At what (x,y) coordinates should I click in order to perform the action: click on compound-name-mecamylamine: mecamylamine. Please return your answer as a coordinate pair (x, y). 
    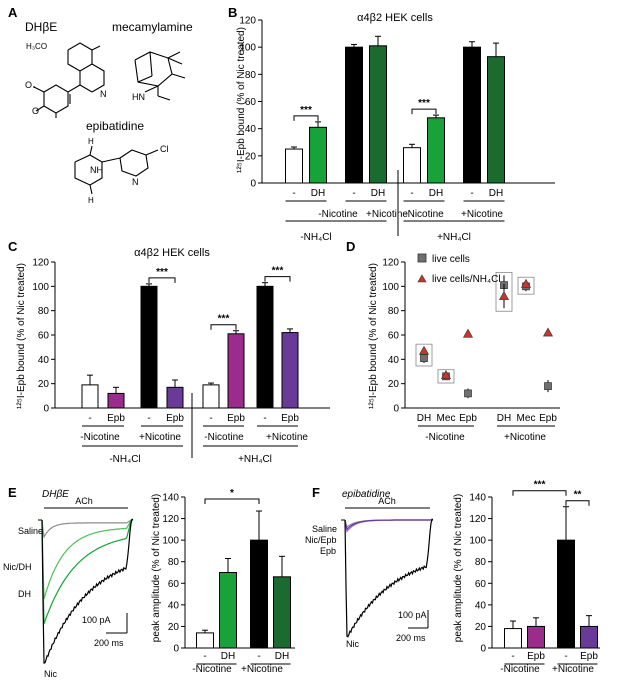
    Looking at the image, I should click on (152, 27).